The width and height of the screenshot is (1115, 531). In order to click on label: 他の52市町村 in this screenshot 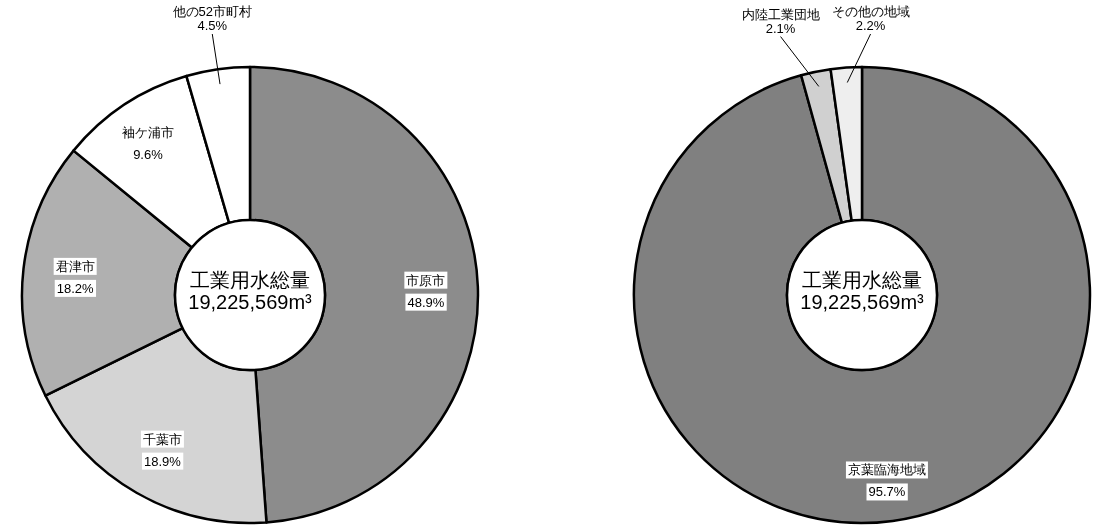, I will do `click(212, 11)`.